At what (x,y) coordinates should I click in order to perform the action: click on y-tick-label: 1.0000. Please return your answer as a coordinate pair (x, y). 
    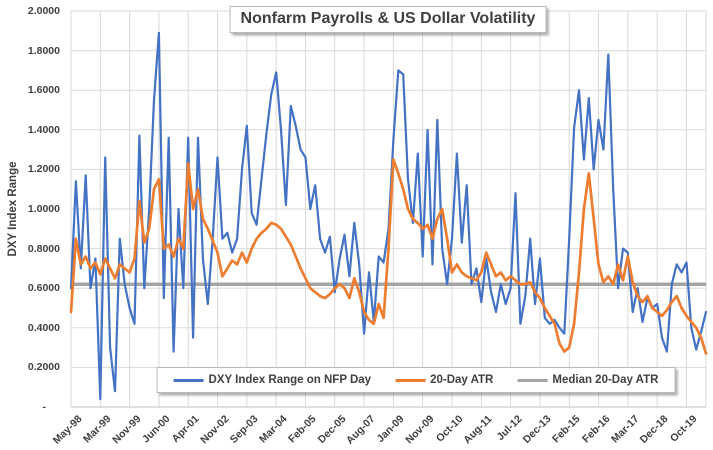
    Looking at the image, I should click on (43, 209).